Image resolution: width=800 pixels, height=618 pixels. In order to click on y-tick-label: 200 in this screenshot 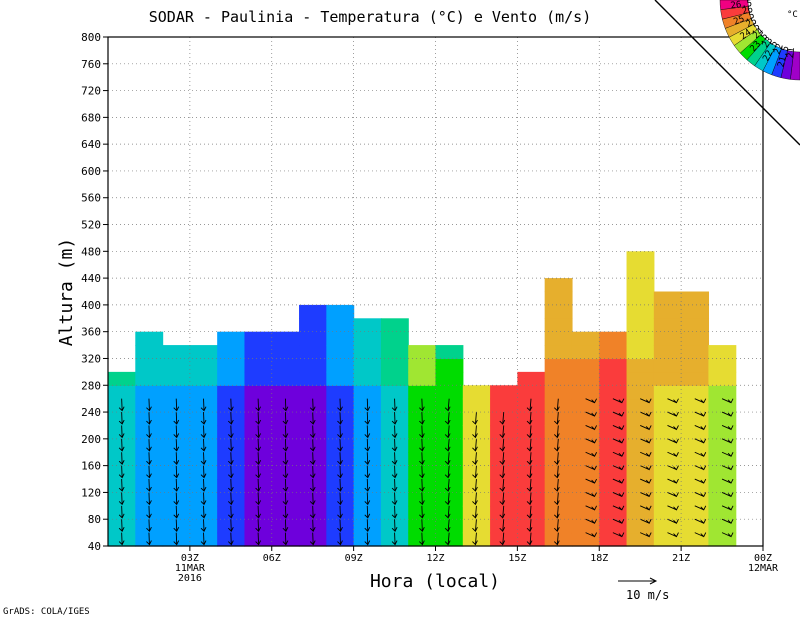, I will do `click(91, 439)`.